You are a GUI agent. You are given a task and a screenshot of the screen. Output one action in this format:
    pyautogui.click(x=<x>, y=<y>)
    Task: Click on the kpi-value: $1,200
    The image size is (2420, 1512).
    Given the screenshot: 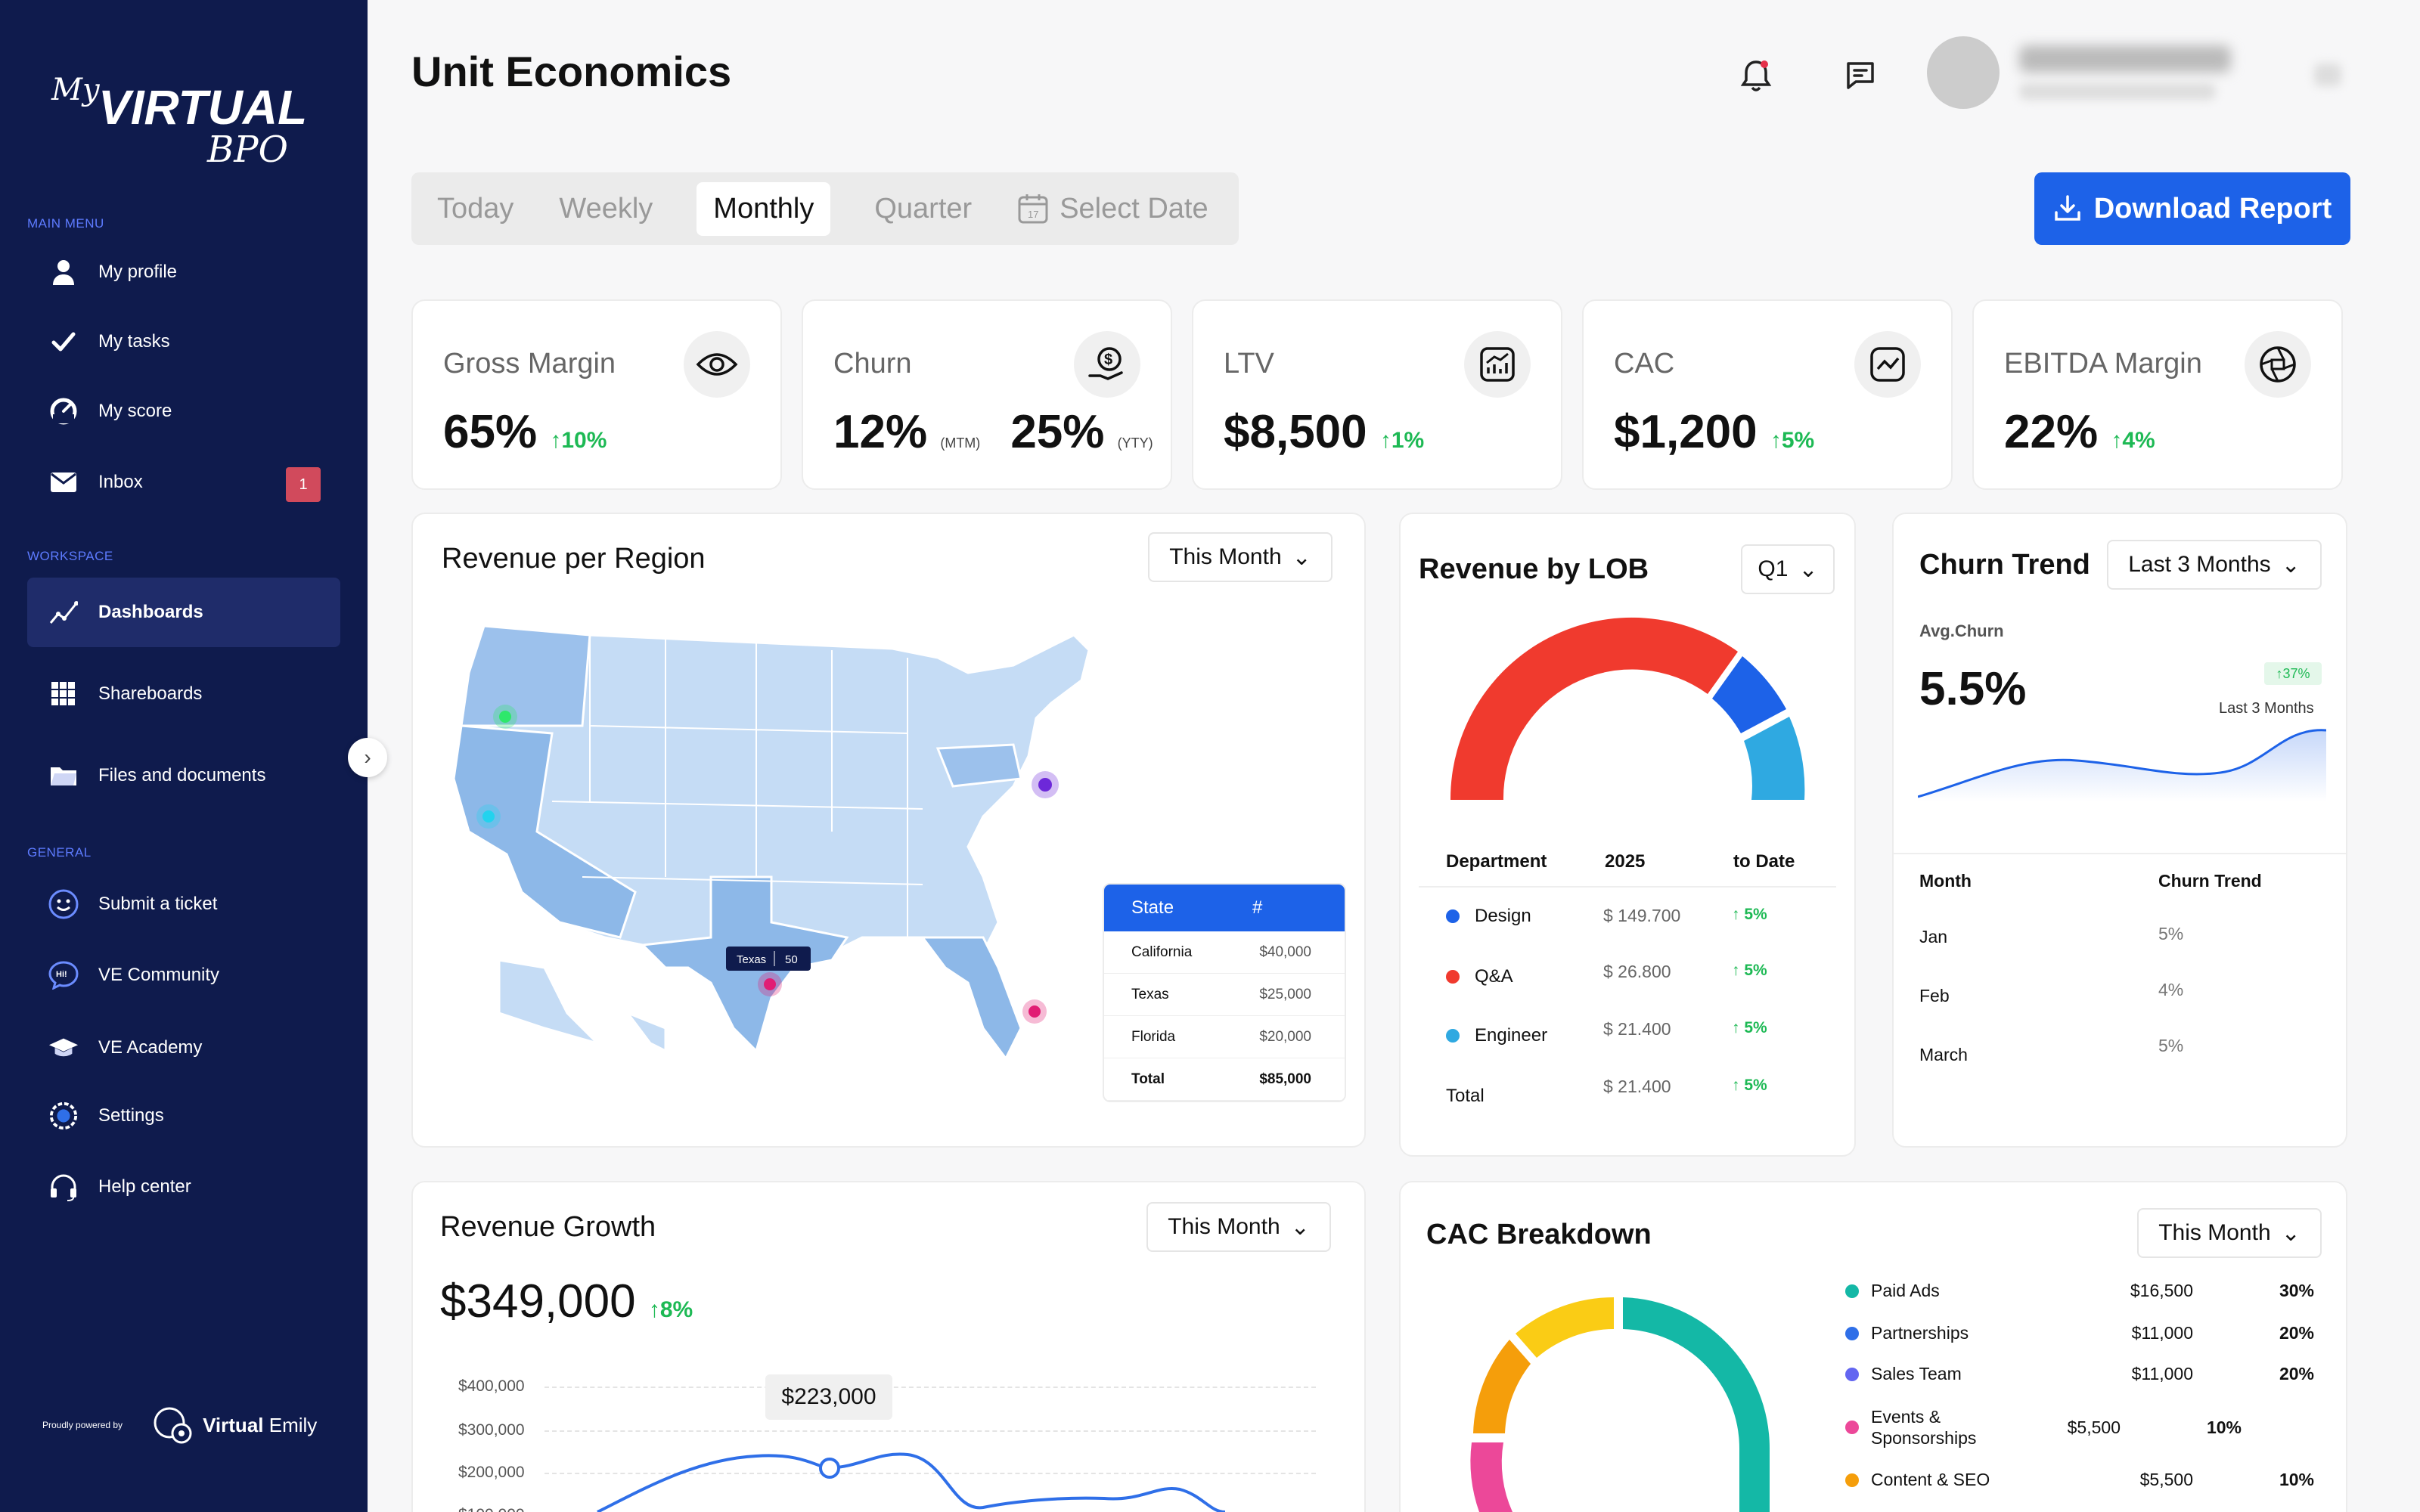 What is the action you would take?
    pyautogui.click(x=1686, y=432)
    